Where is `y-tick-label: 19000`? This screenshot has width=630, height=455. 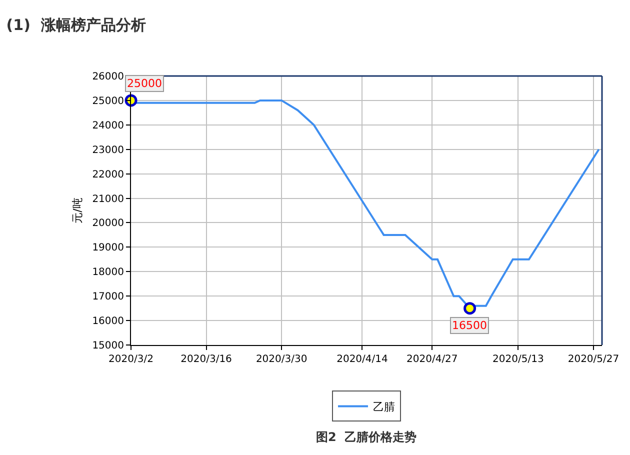
y-tick-label: 19000 is located at coordinates (108, 248).